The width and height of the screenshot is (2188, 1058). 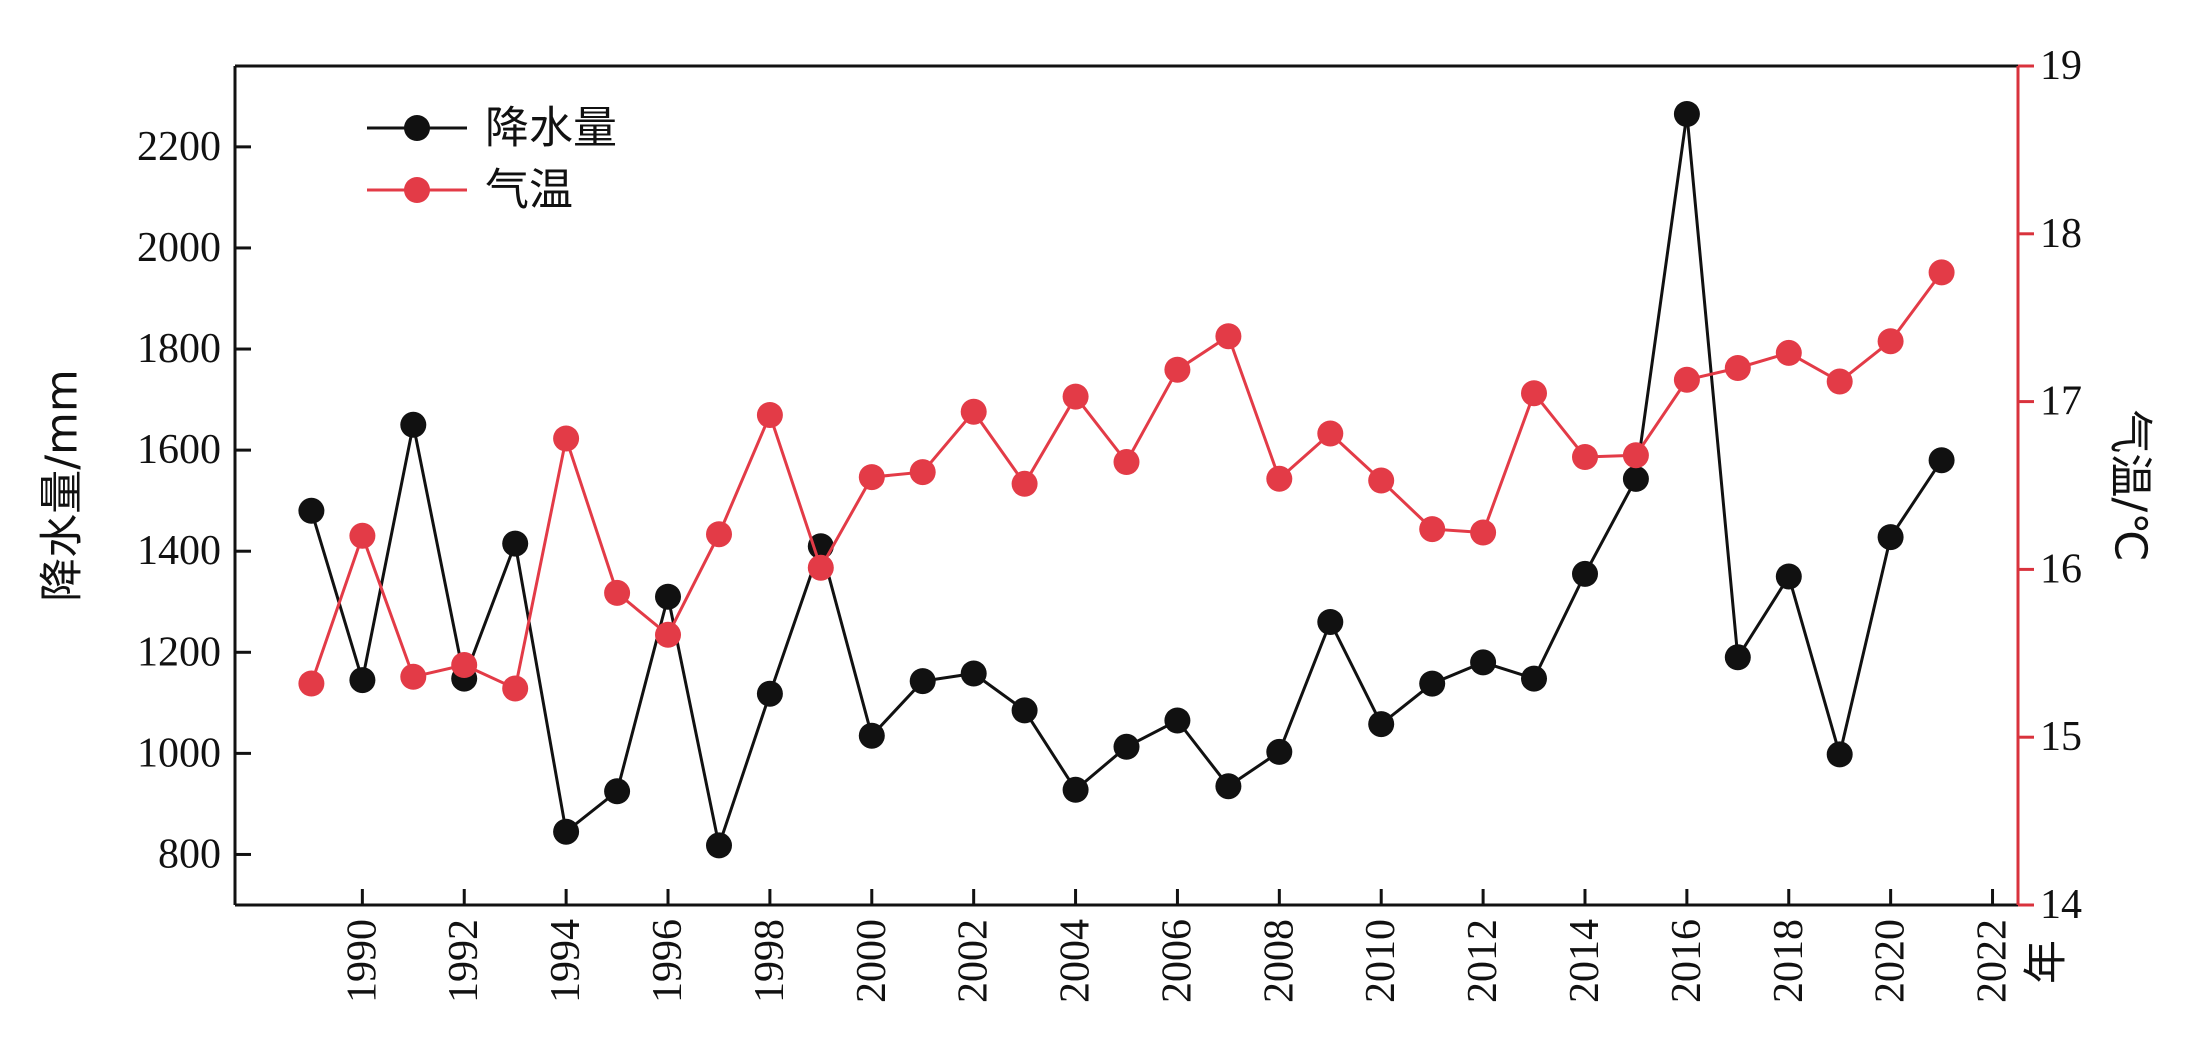 I want to click on x-tick-label: 2018, so click(x=1789, y=961).